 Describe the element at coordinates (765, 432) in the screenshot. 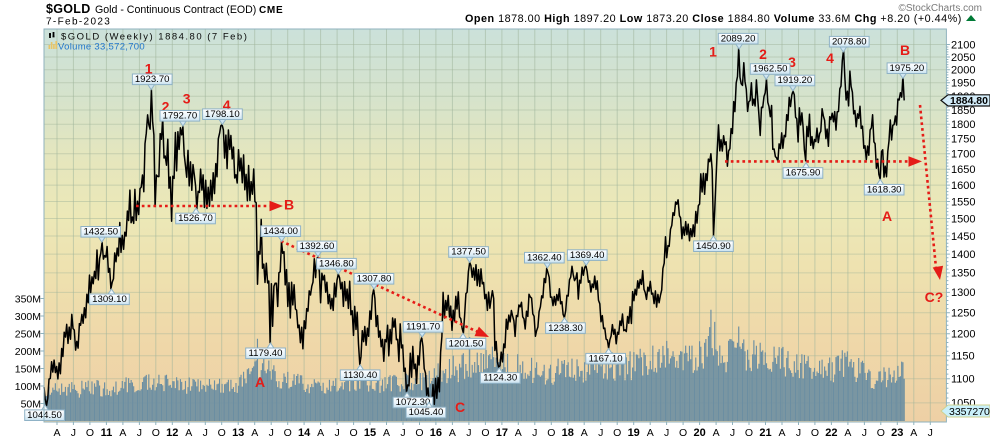

I see `svg-text: 21` at that location.